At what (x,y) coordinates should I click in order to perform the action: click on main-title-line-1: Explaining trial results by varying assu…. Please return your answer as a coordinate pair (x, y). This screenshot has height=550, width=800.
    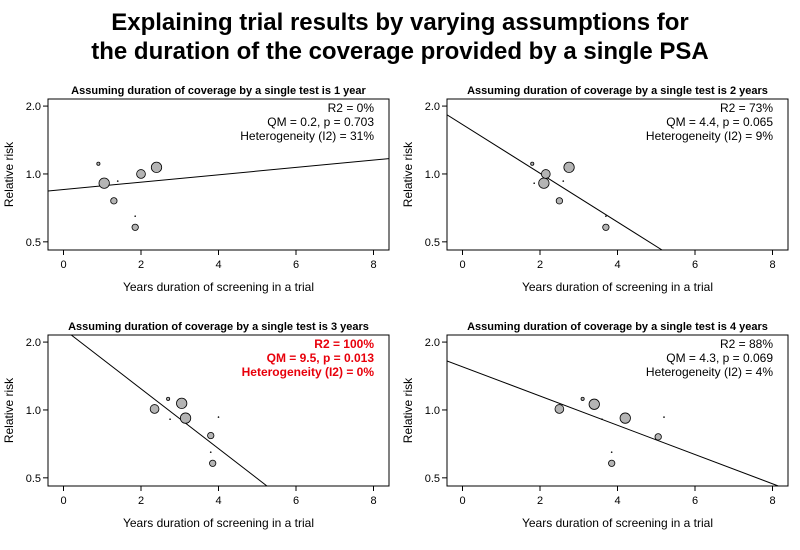
    Looking at the image, I should click on (400, 22).